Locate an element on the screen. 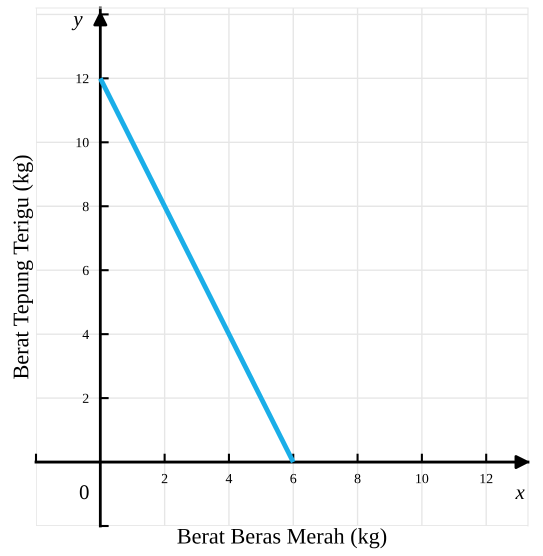 This screenshot has height=556, width=543. annotation: 0 is located at coordinates (84, 492).